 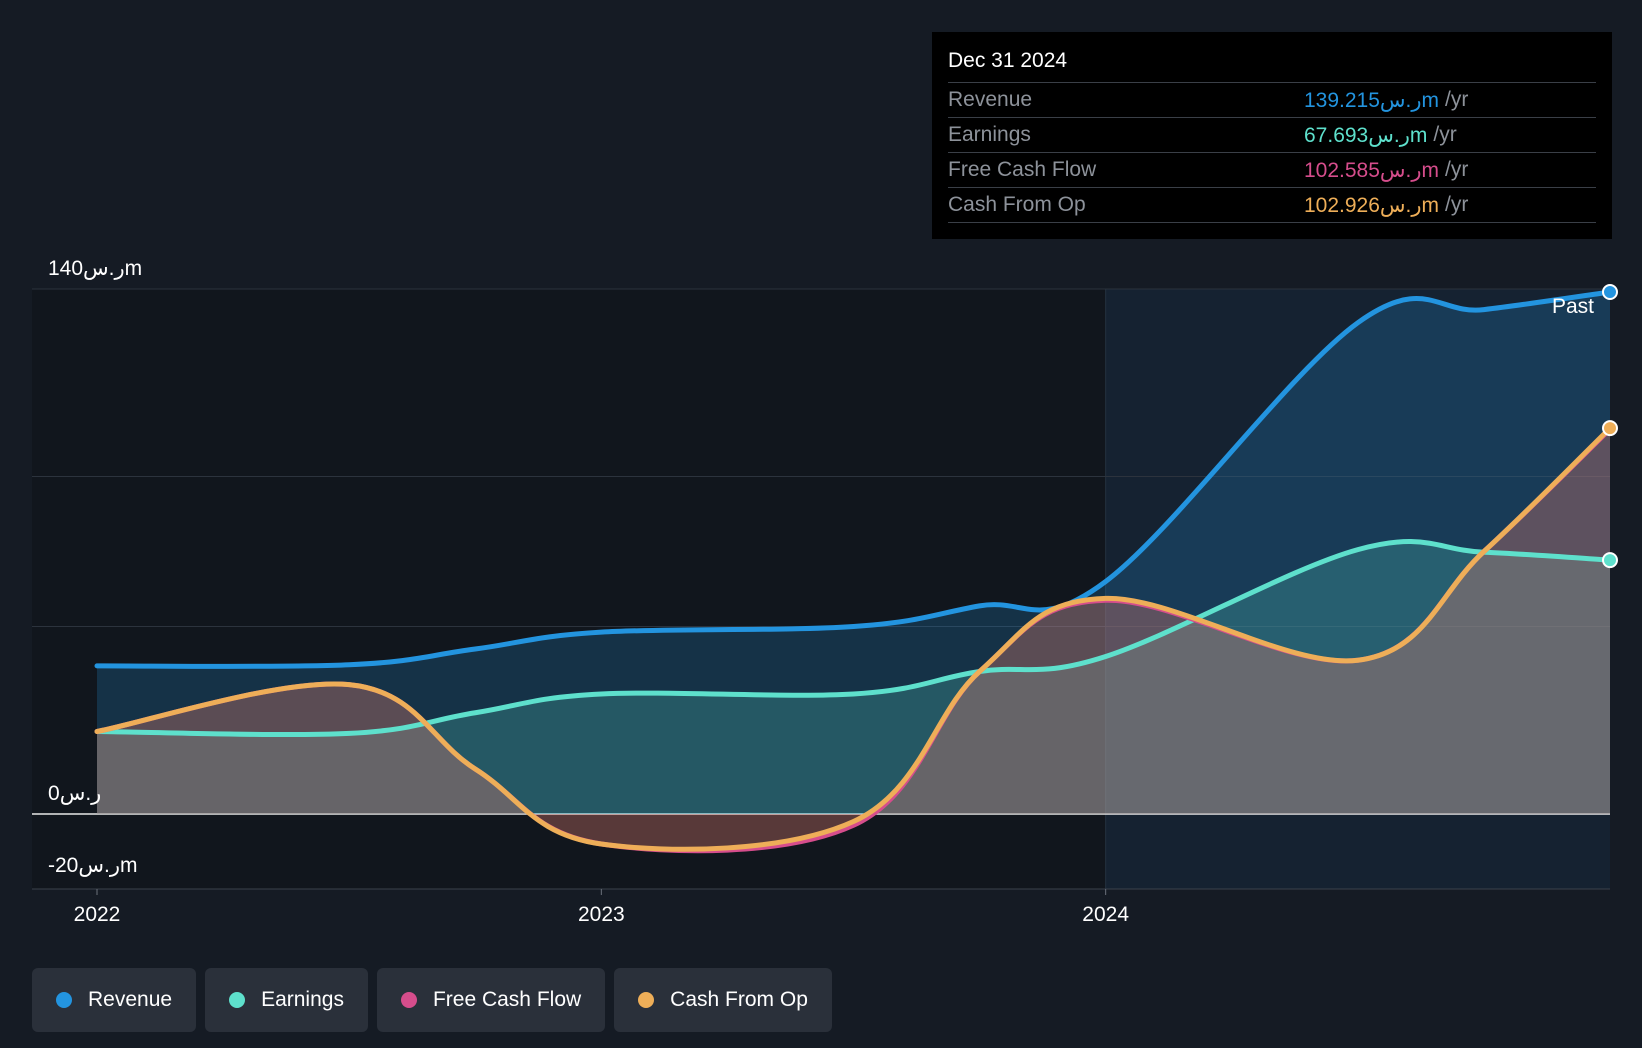 I want to click on legend-label: Revenue, so click(x=130, y=999).